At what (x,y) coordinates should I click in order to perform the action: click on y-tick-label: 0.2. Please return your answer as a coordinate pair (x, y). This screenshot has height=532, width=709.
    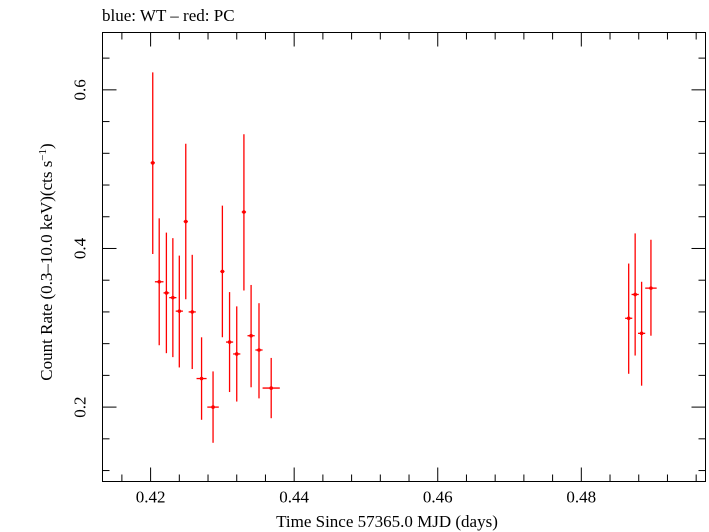
    Looking at the image, I should click on (80, 406).